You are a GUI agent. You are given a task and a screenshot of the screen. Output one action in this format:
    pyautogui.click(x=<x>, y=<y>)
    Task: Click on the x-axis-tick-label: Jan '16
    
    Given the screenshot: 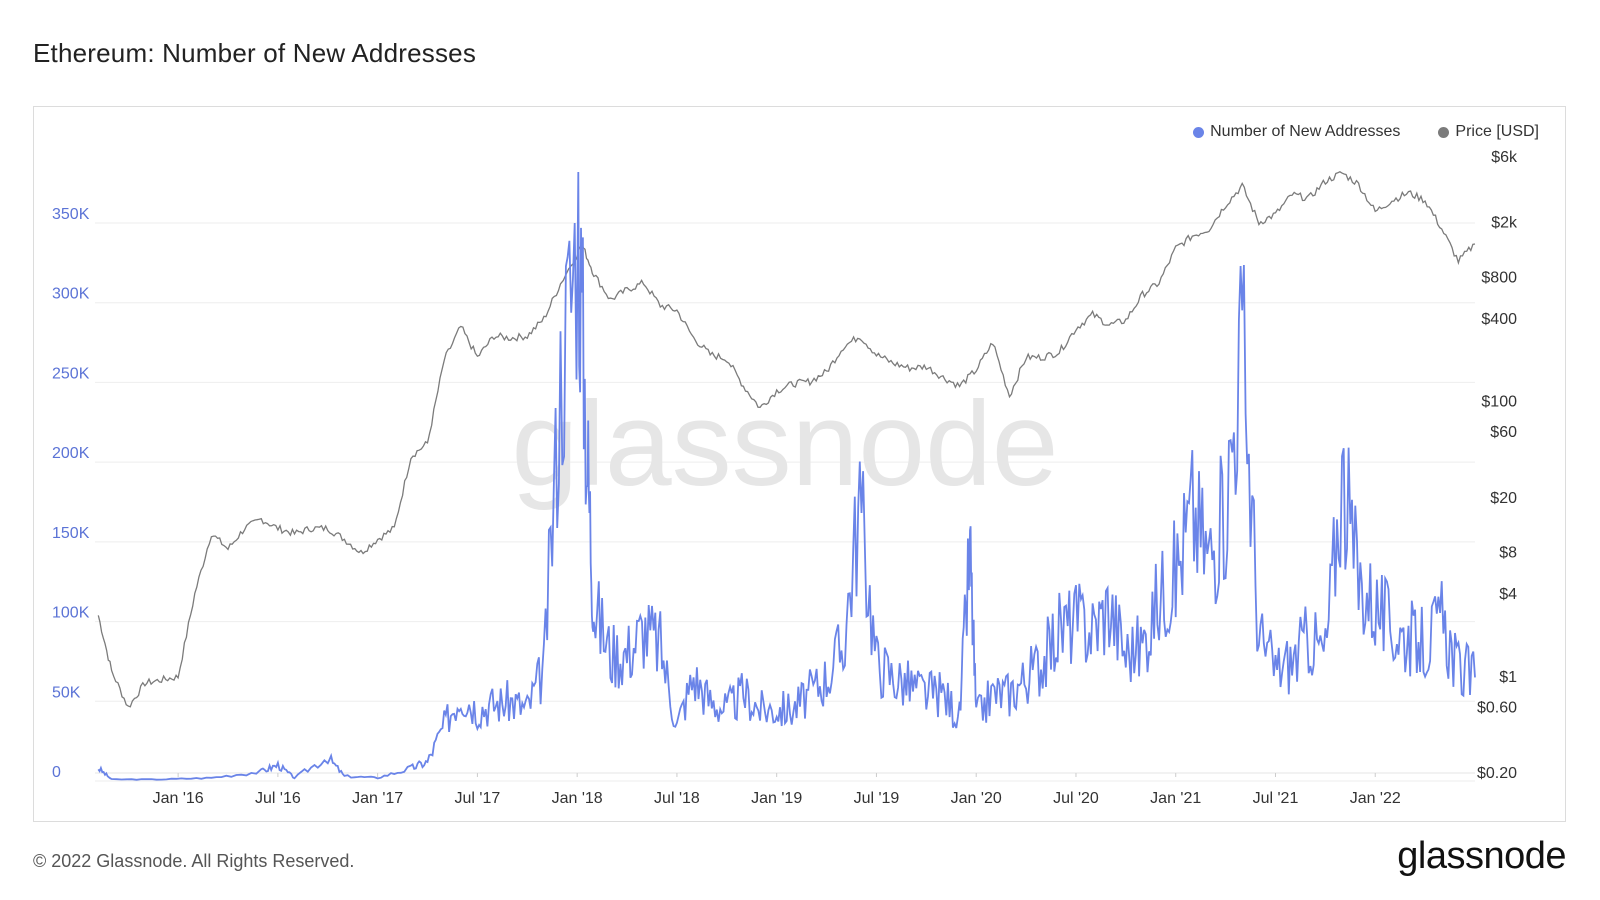 What is the action you would take?
    pyautogui.click(x=178, y=798)
    